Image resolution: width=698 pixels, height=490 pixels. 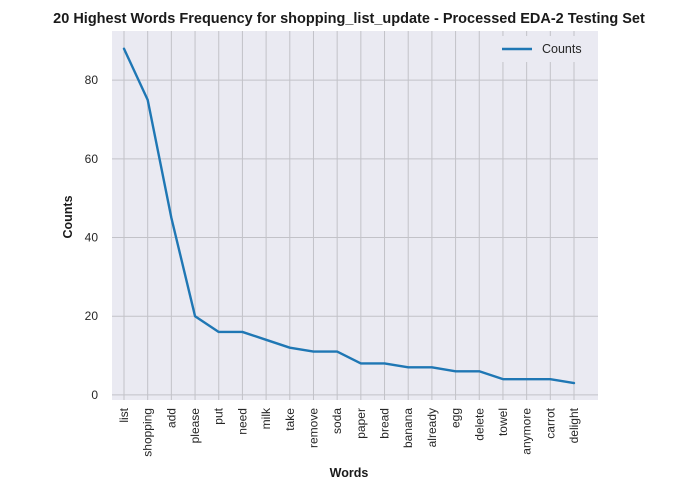 I want to click on x-tick-label: need, so click(x=242, y=421).